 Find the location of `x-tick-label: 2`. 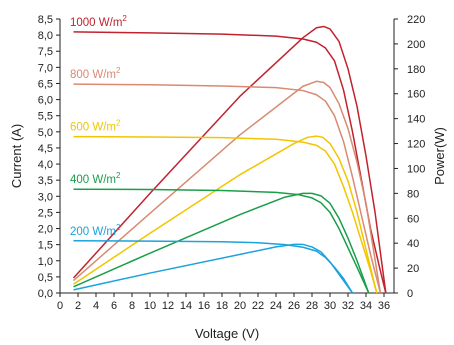

x-tick-label: 2 is located at coordinates (78, 306).